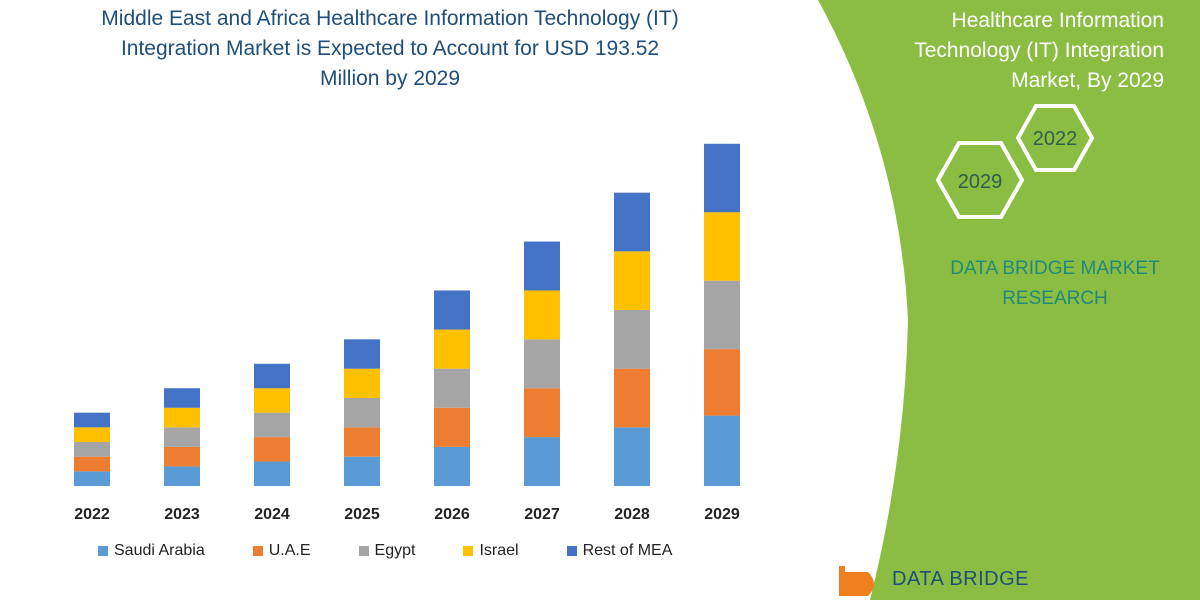 This screenshot has width=1200, height=605. I want to click on bar-segment-u-a-e-2025, so click(362, 442).